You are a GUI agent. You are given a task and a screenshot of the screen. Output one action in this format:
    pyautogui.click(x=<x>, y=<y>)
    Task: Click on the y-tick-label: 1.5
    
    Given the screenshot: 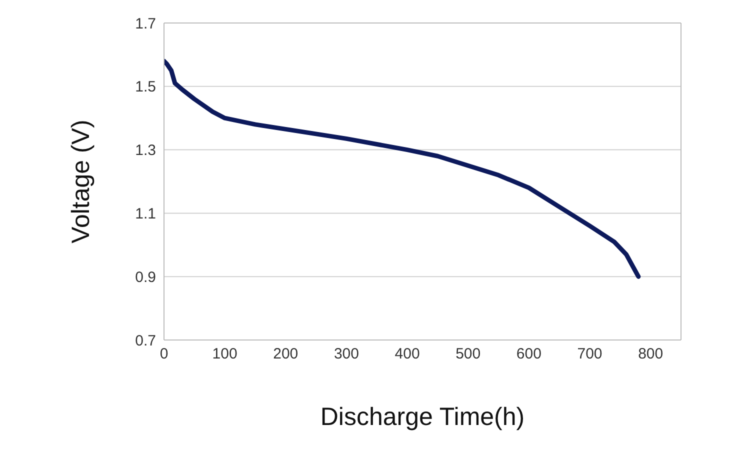 What is the action you would take?
    pyautogui.click(x=145, y=87)
    